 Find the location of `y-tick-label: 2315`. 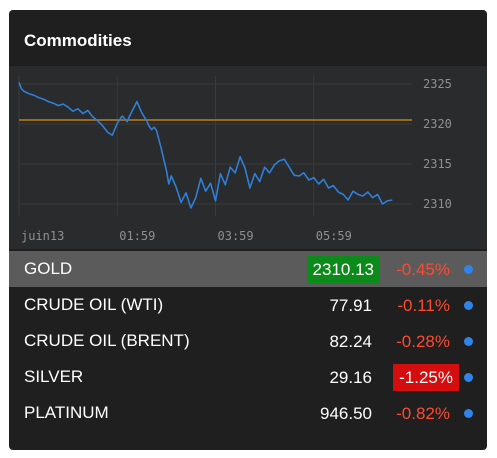

y-tick-label: 2315 is located at coordinates (437, 164).